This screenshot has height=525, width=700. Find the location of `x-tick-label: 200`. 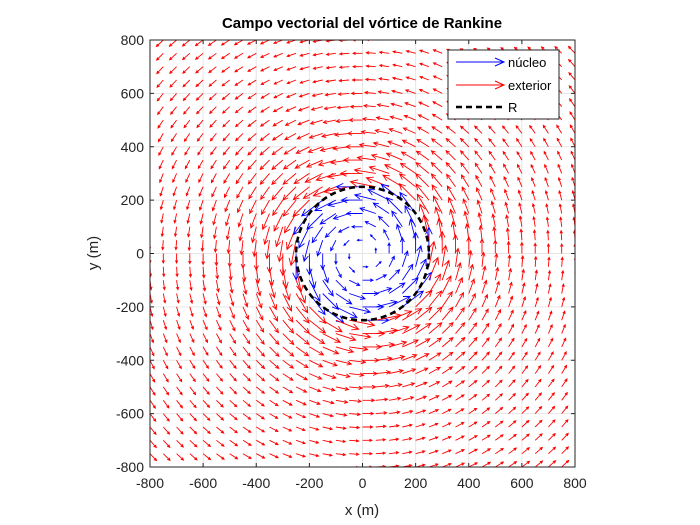

x-tick-label: 200 is located at coordinates (416, 483).